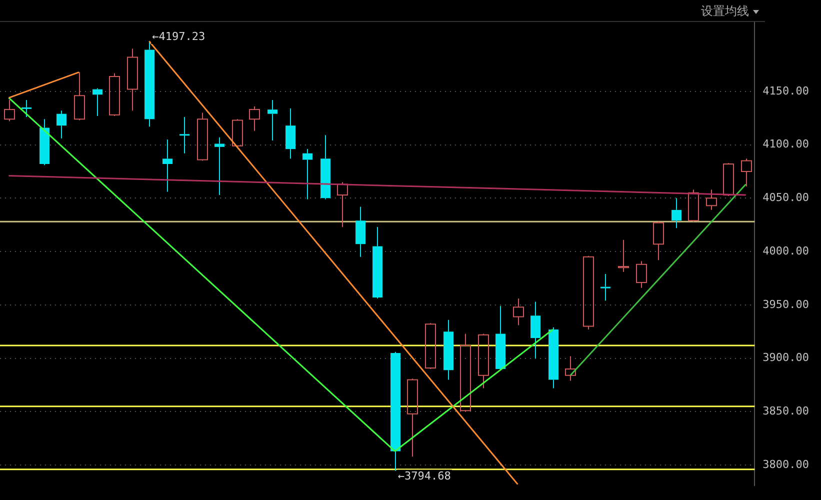 The height and width of the screenshot is (500, 821). What do you see at coordinates (785, 251) in the screenshot?
I see `y-tick-label: 4000.00` at bounding box center [785, 251].